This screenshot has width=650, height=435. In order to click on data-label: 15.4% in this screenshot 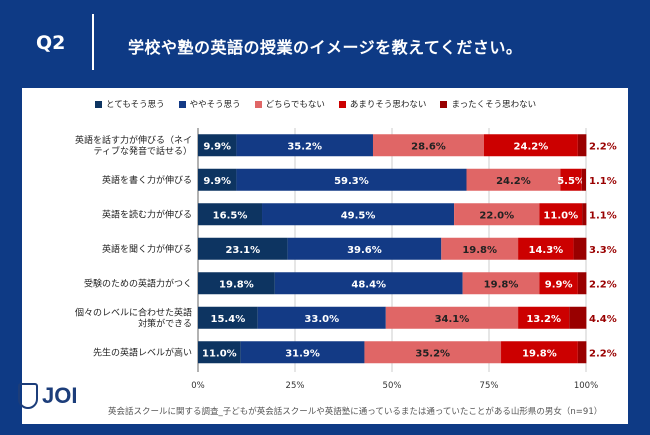, I will do `click(228, 319)`.